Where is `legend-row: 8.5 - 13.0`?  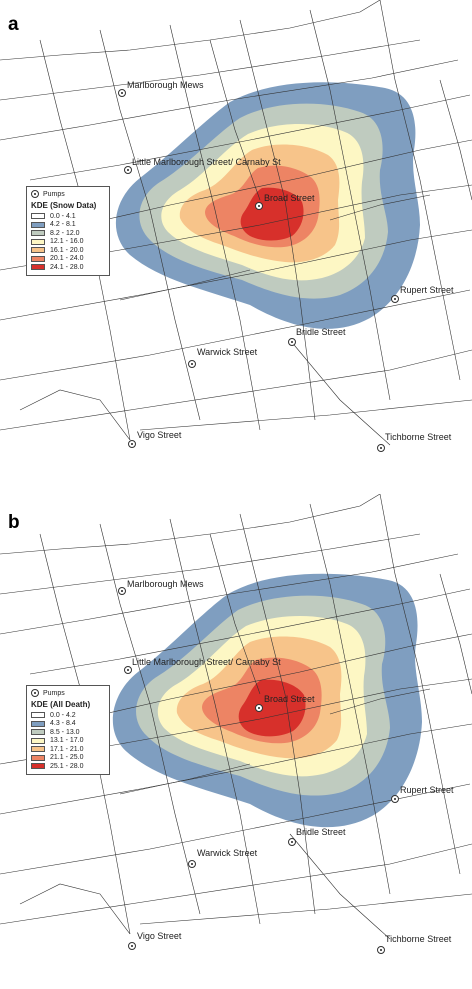 legend-row: 8.5 - 13.0 is located at coordinates (68, 732).